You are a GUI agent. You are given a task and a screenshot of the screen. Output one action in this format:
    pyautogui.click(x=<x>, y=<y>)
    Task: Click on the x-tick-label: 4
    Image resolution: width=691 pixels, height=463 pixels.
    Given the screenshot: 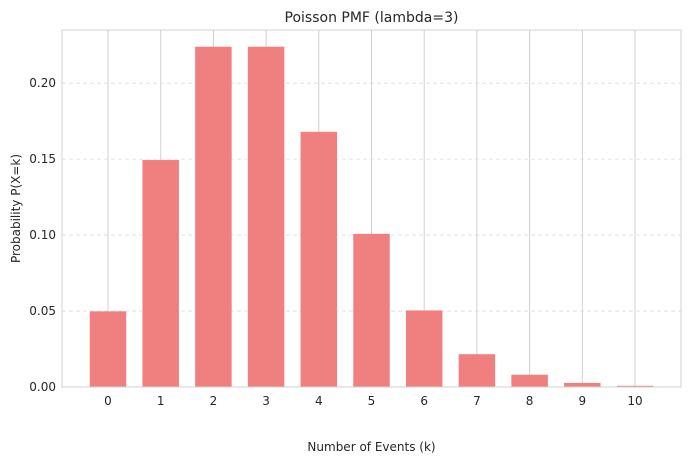 What is the action you would take?
    pyautogui.click(x=319, y=401)
    